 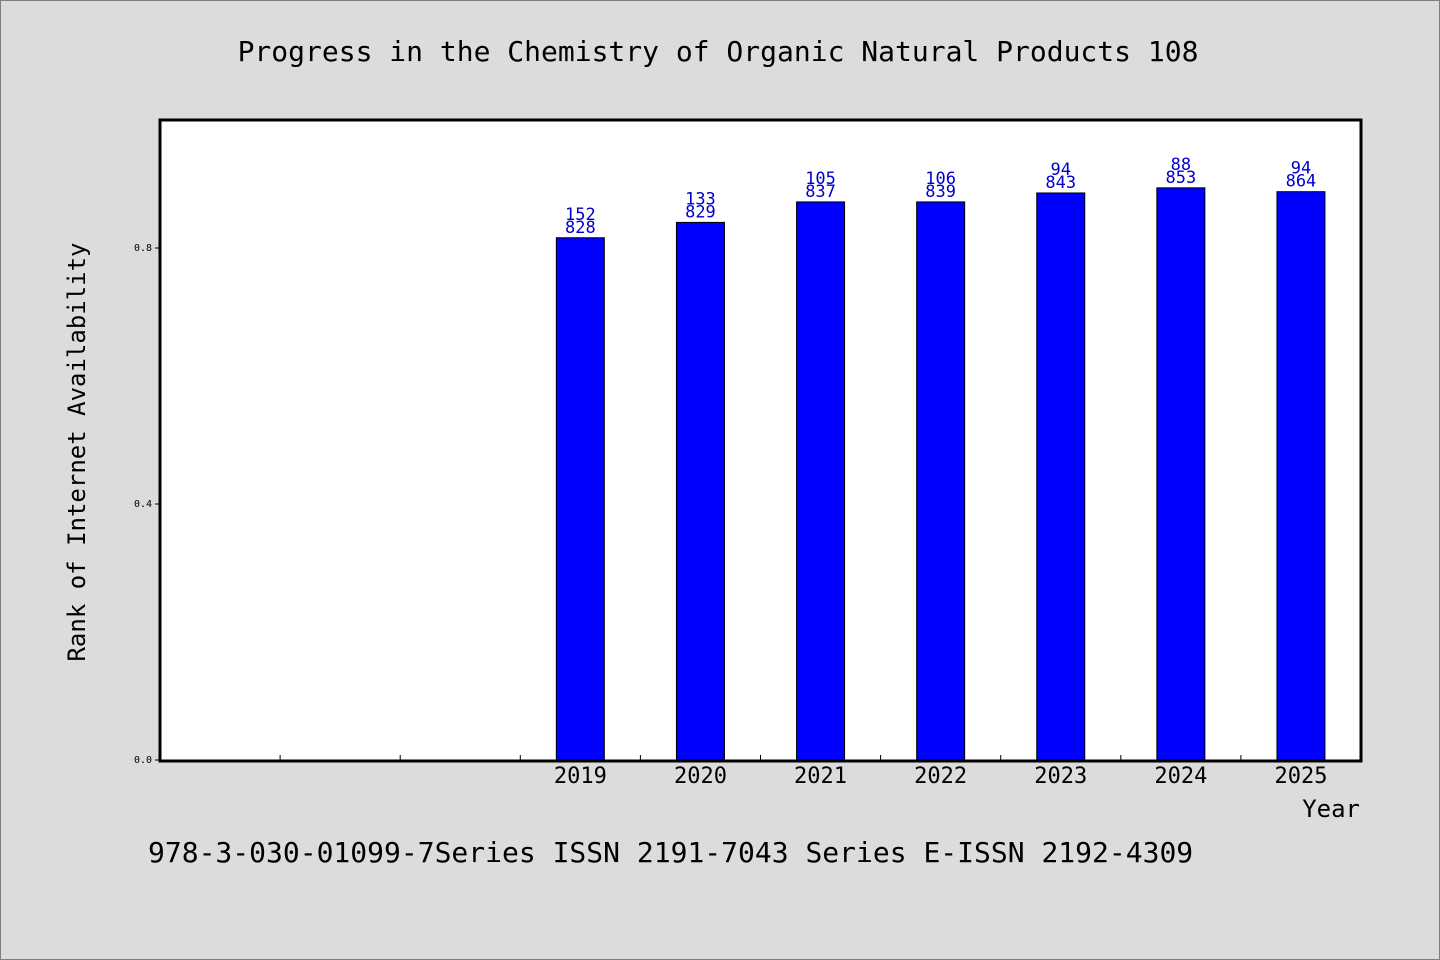 What do you see at coordinates (820, 776) in the screenshot?
I see `x-tick-label: 2021` at bounding box center [820, 776].